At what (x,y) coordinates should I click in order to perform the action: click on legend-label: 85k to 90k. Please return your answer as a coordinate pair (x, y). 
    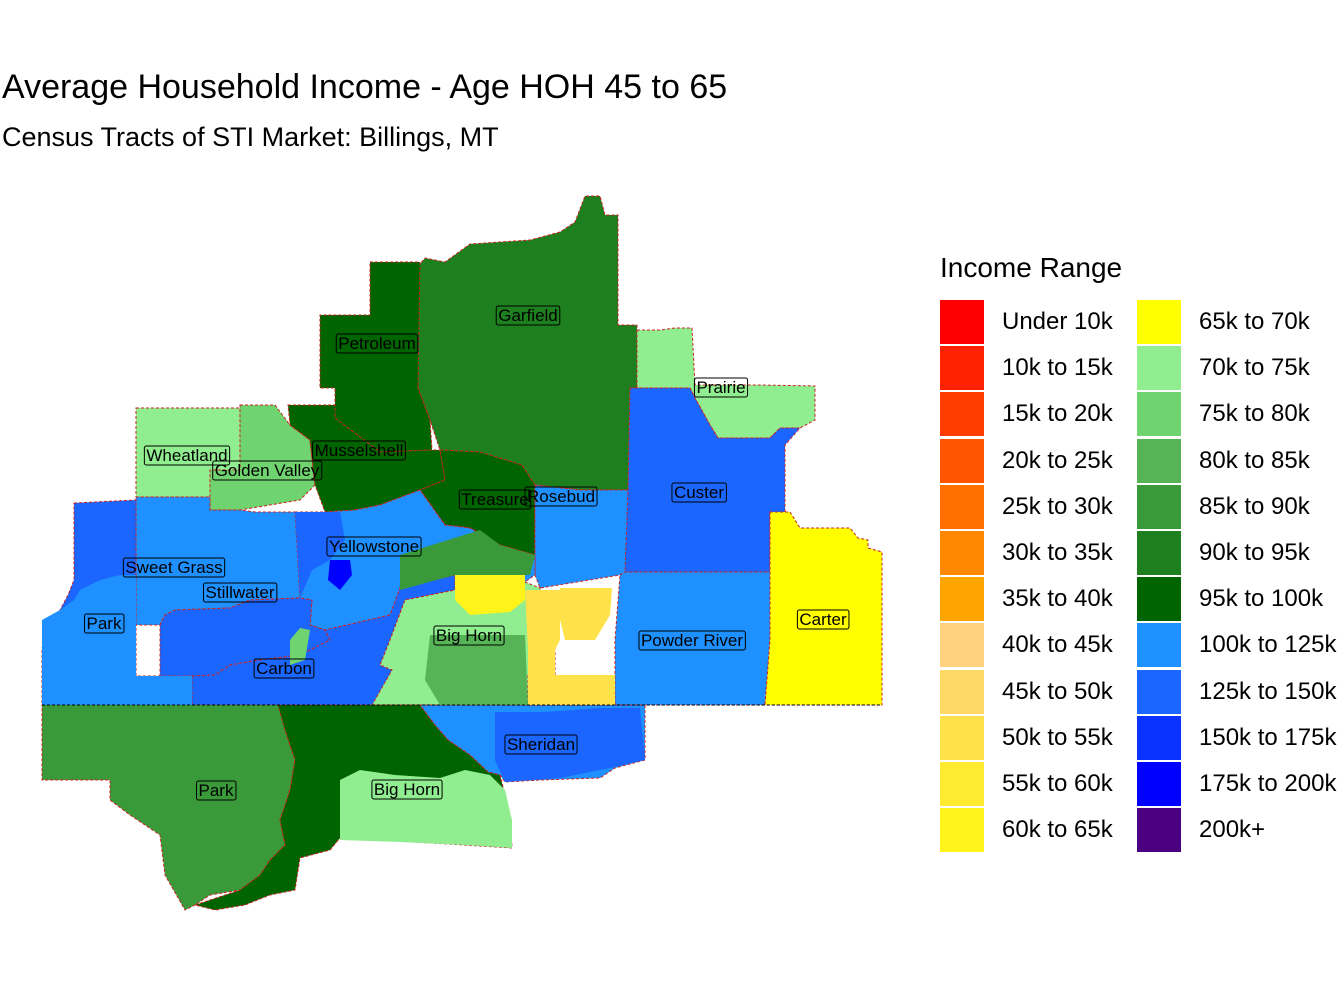
    Looking at the image, I should click on (1254, 506).